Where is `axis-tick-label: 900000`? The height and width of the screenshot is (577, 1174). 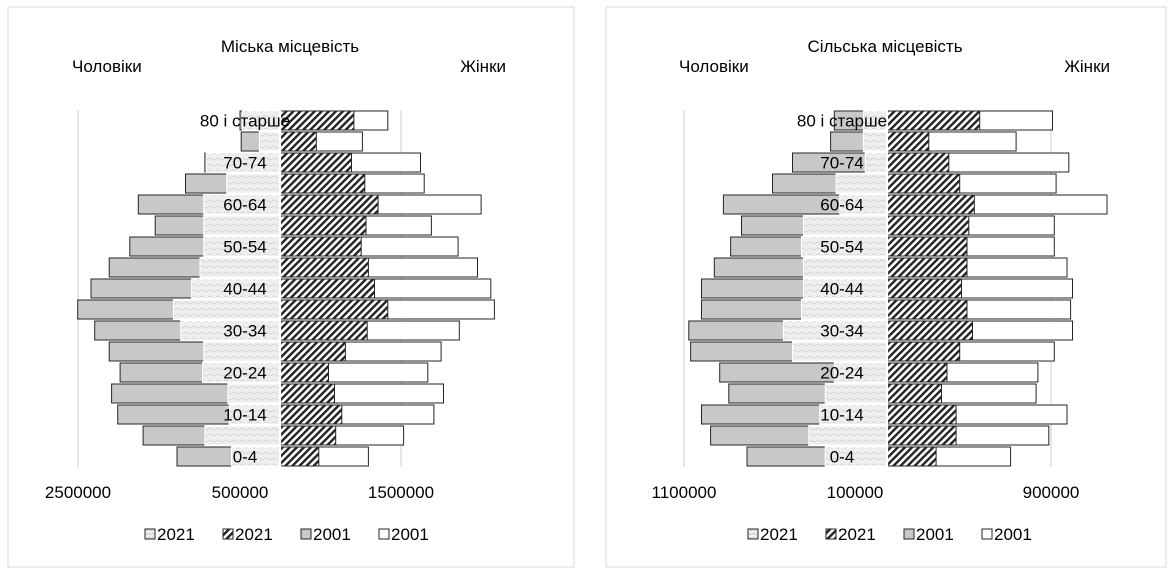
axis-tick-label: 900000 is located at coordinates (1051, 492).